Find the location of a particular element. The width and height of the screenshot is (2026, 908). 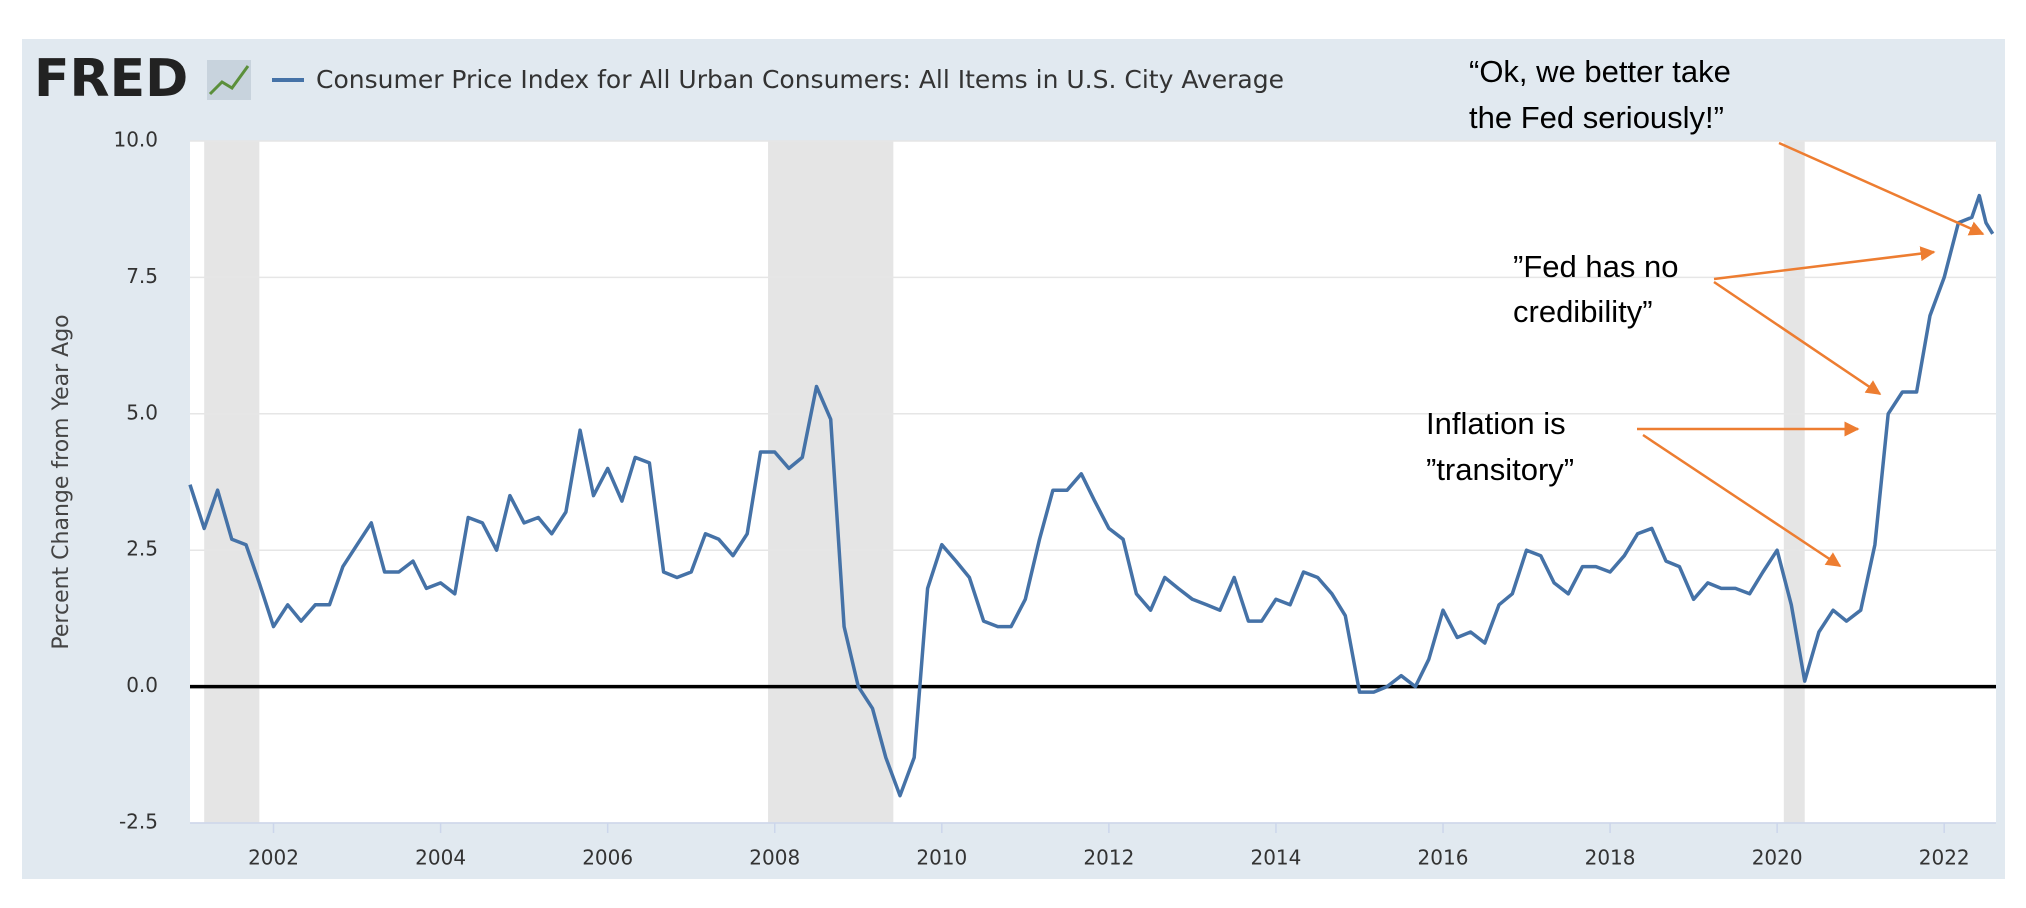

y-tick-label: 2.5 is located at coordinates (142, 549).